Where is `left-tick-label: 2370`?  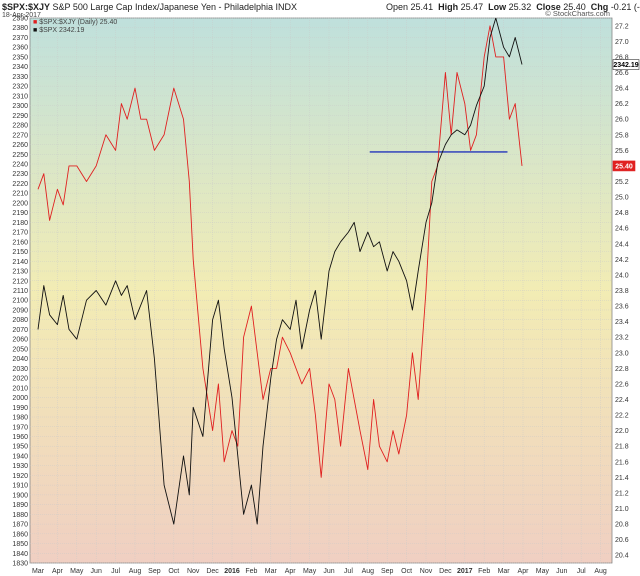
left-tick-label: 2370 is located at coordinates (20, 38).